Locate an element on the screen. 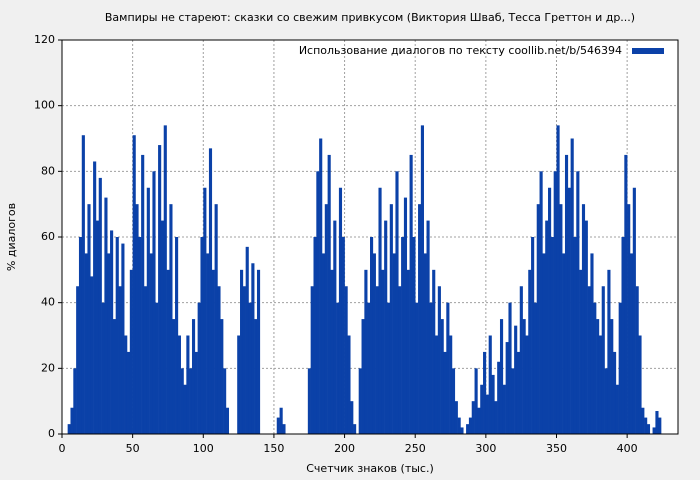  y-tick-label: 80 is located at coordinates (48, 170).